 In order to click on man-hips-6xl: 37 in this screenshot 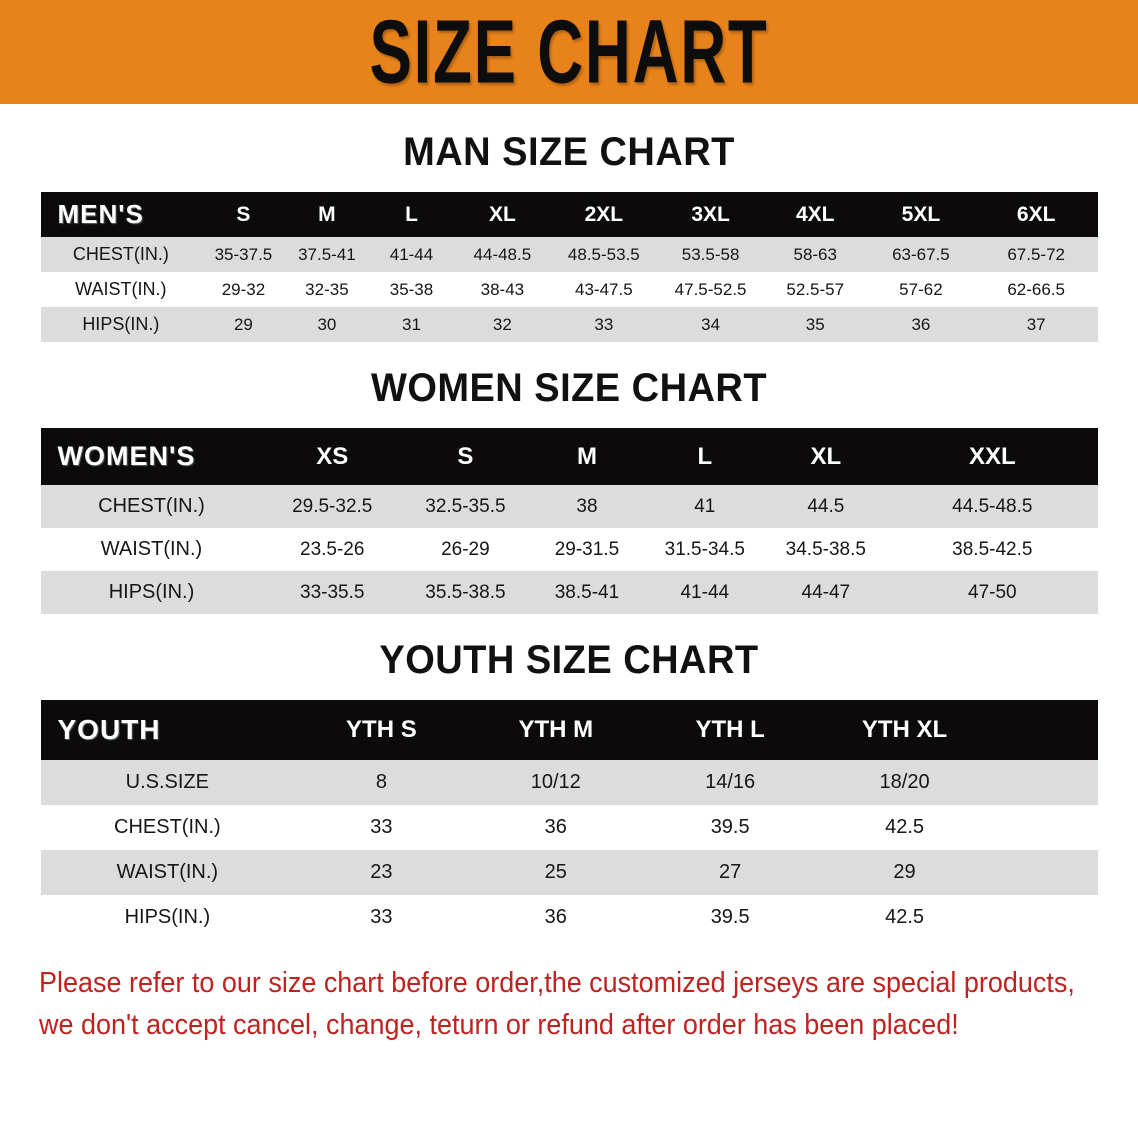, I will do `click(1036, 324)`.